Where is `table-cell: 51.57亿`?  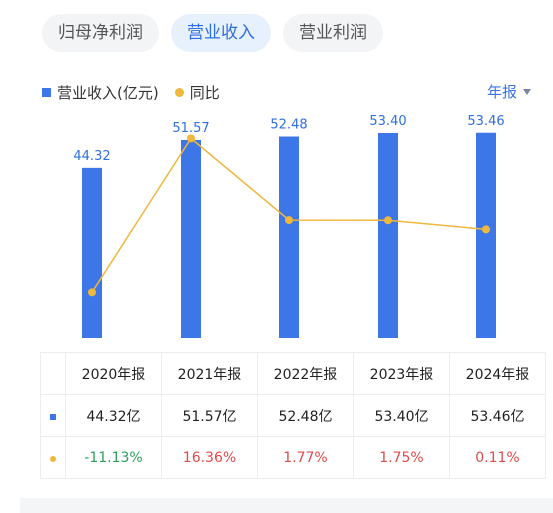 table-cell: 51.57亿 is located at coordinates (209, 415).